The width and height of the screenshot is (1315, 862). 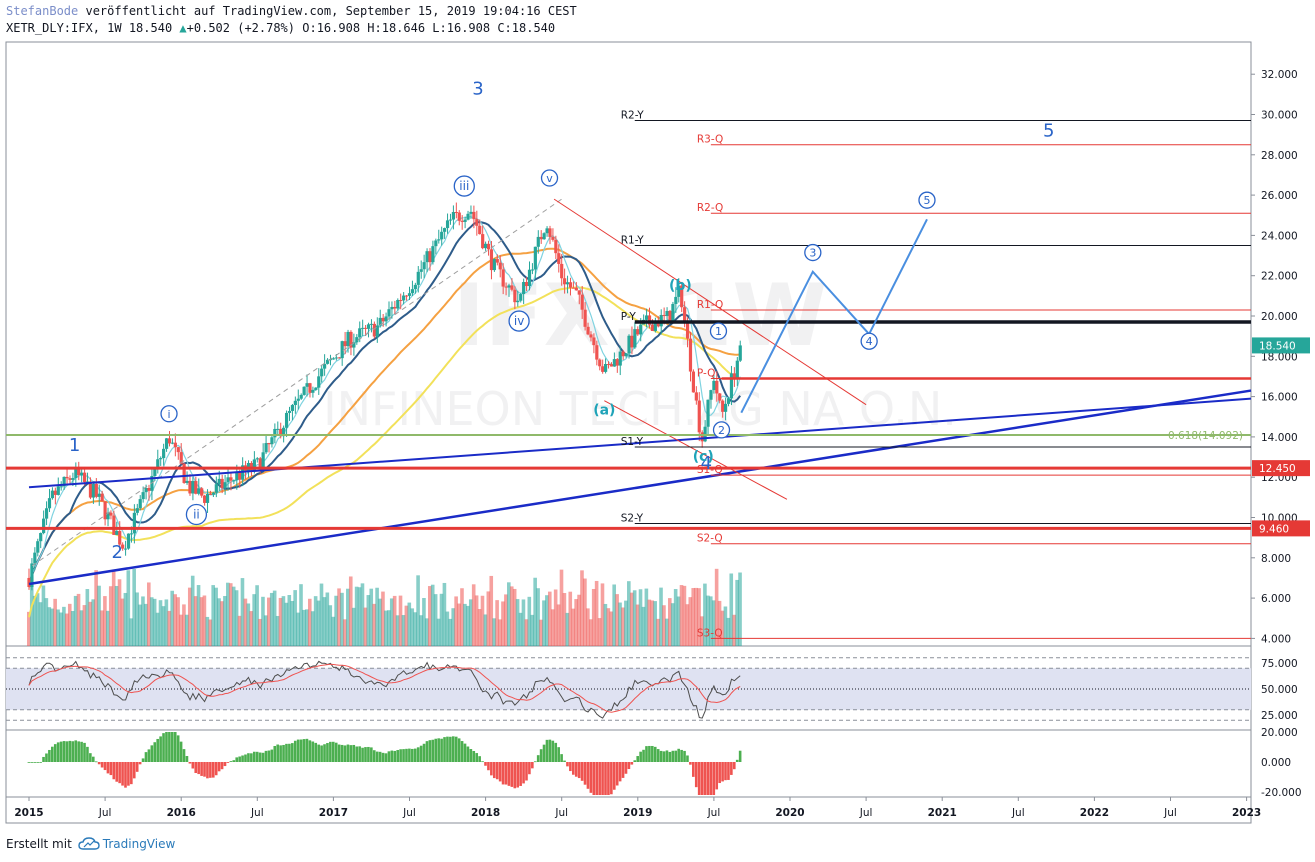 I want to click on wave-label-minor: ii, so click(x=196, y=515).